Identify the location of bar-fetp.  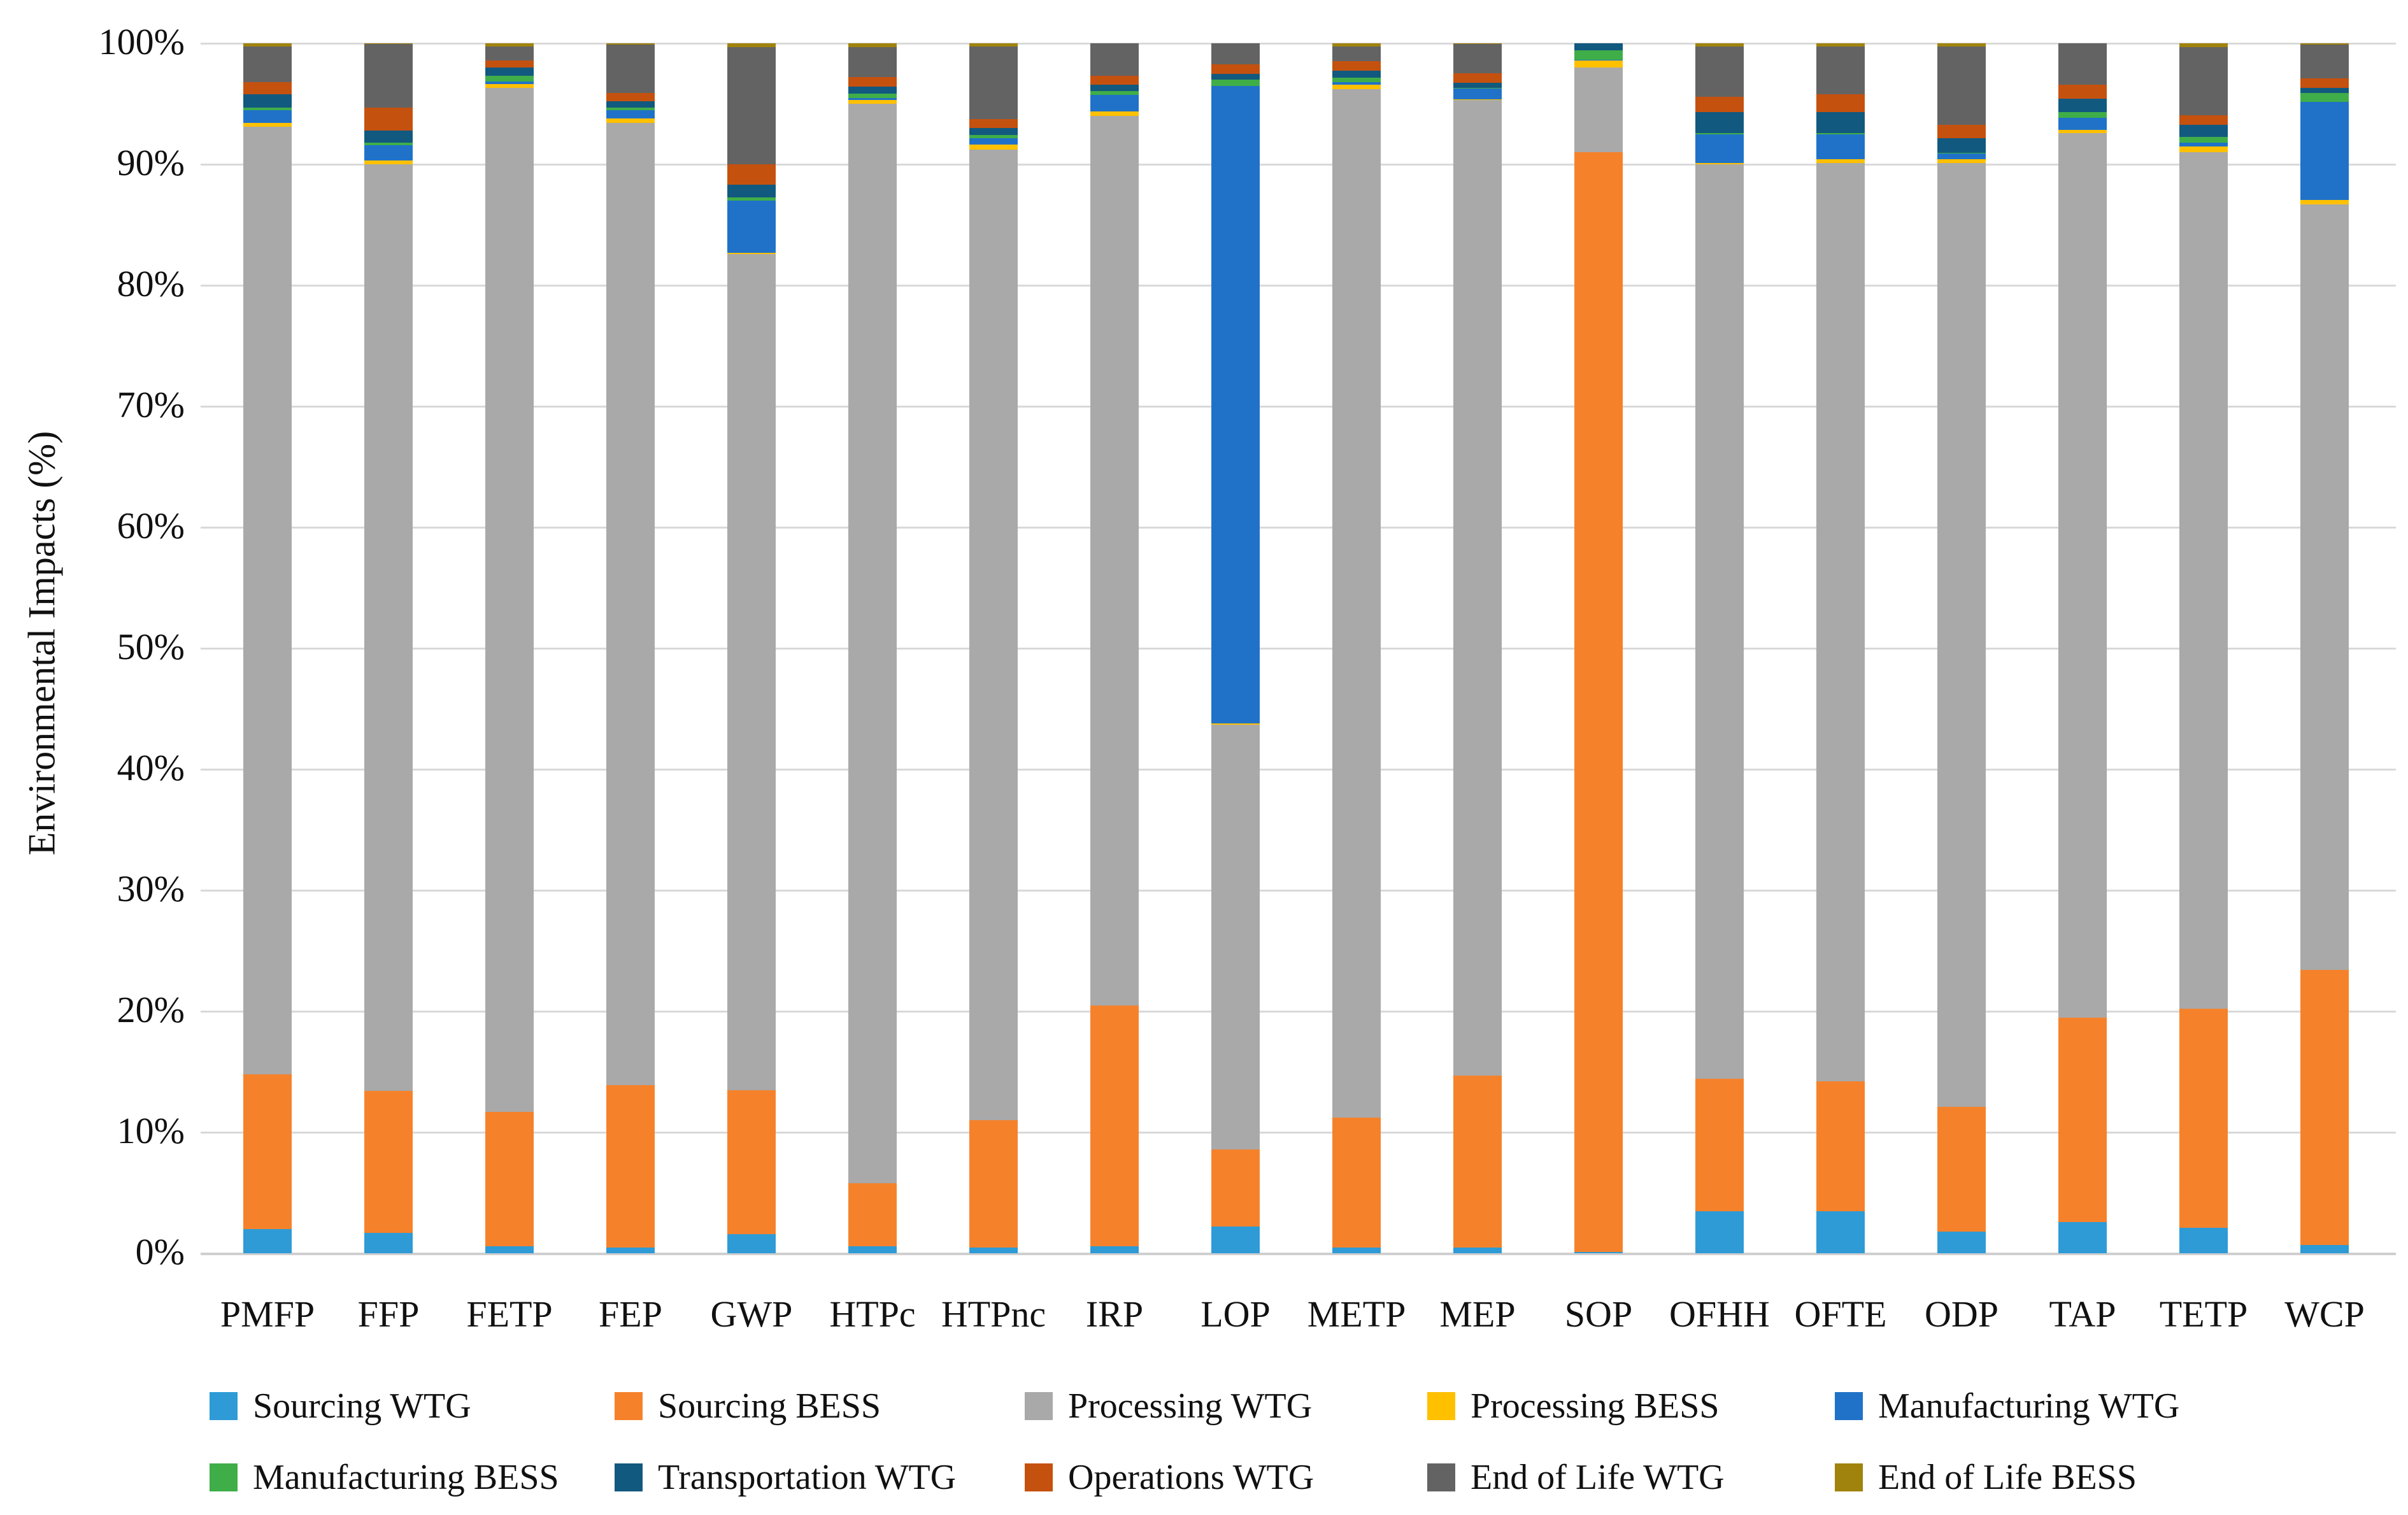
(510, 648).